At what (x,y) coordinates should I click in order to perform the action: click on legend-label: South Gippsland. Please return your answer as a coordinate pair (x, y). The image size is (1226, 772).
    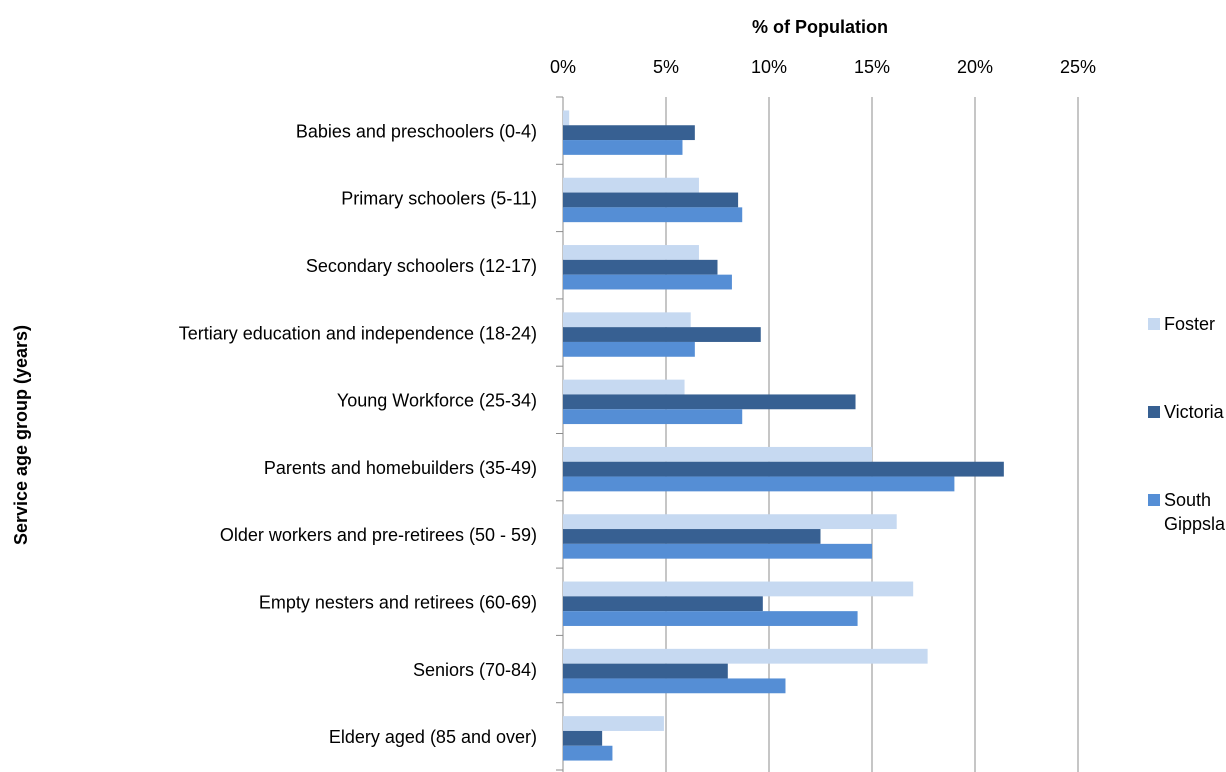
    Looking at the image, I should click on (1195, 512).